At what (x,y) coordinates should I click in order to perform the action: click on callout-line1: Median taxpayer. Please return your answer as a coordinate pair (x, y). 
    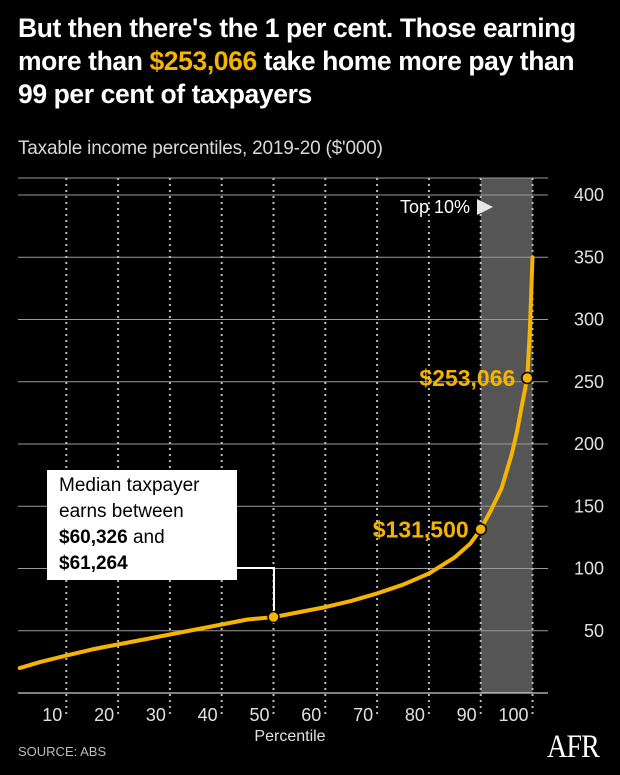
    Looking at the image, I should click on (129, 485).